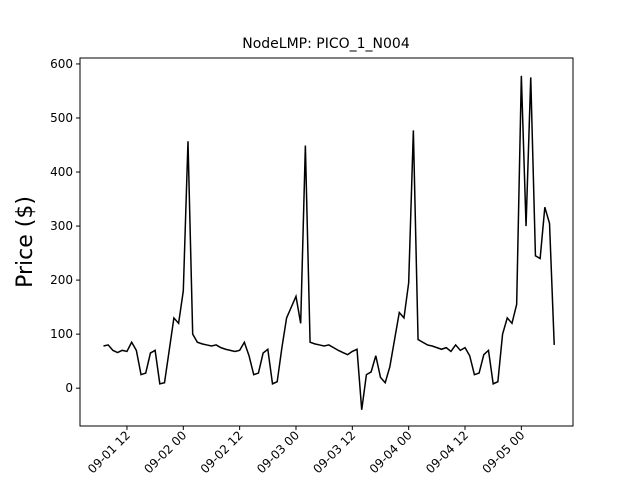 The image size is (640, 480). What do you see at coordinates (61, 118) in the screenshot?
I see `y-tick-label: 500` at bounding box center [61, 118].